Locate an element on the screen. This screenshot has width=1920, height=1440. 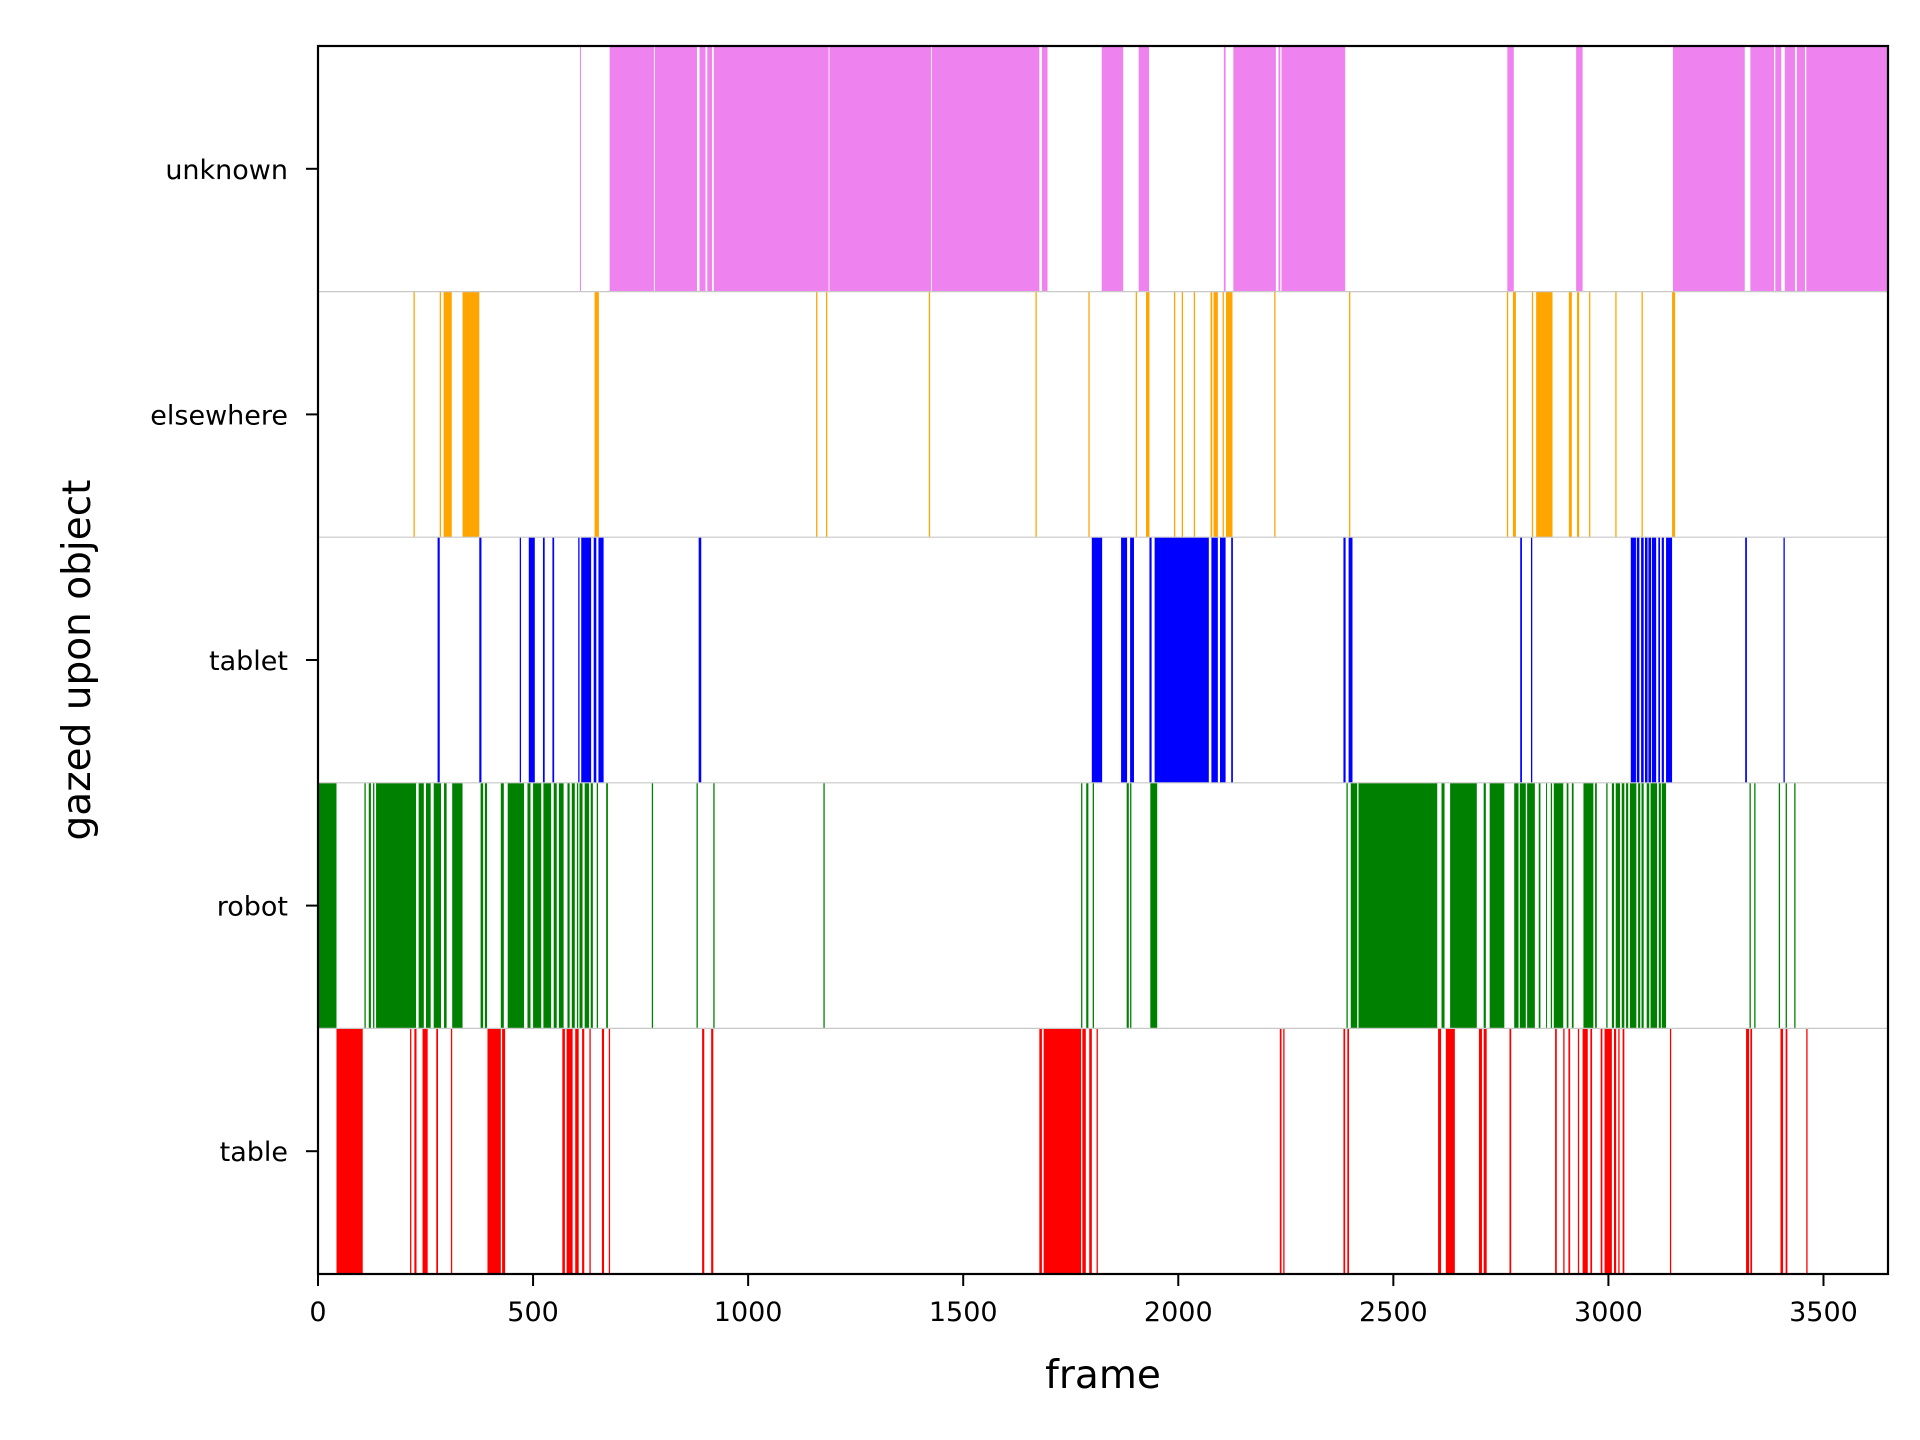
y-axis: unknown elsewhere tablet robot table is located at coordinates (234, 661).